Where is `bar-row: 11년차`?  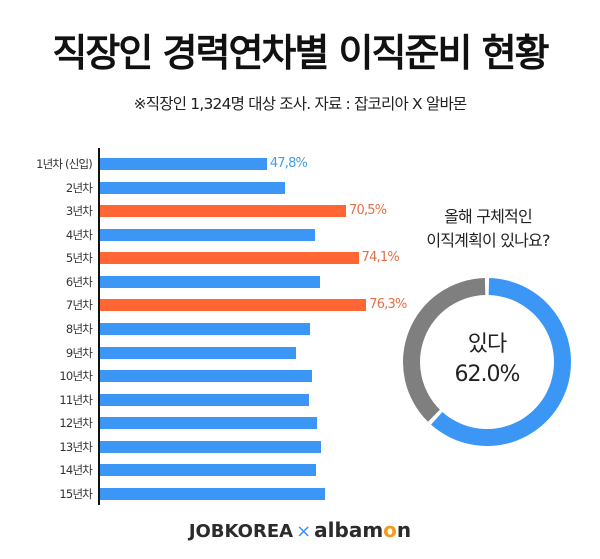 bar-row: 11년차 is located at coordinates (300, 399).